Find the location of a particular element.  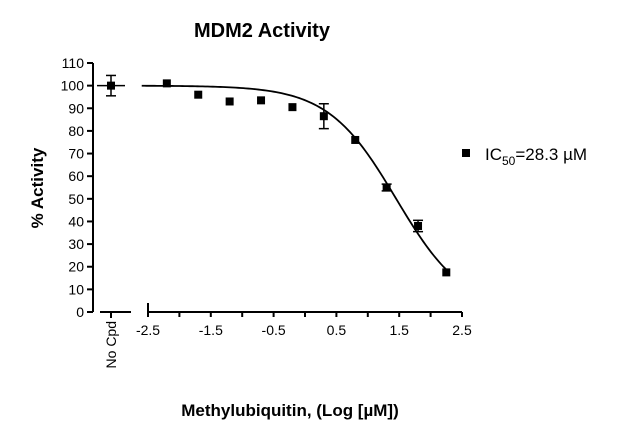

control-point is located at coordinates (111, 85).